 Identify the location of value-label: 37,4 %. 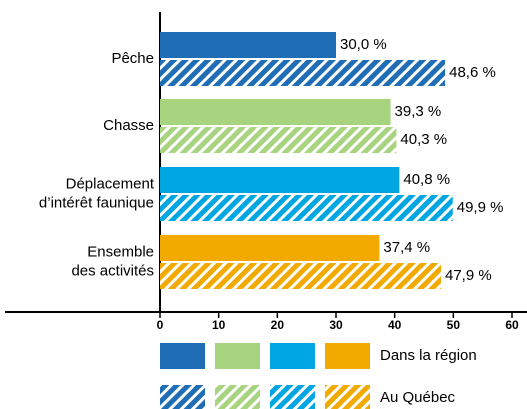
(406, 247).